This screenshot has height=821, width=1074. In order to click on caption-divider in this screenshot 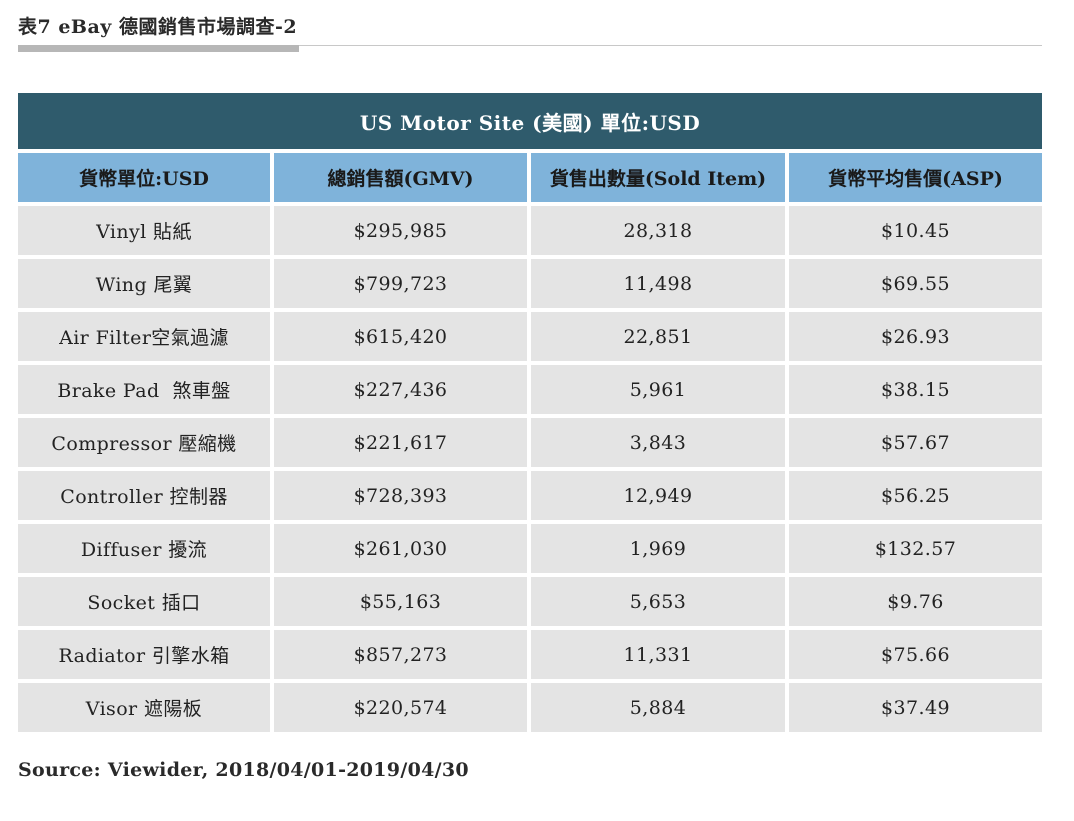, I will do `click(530, 45)`.